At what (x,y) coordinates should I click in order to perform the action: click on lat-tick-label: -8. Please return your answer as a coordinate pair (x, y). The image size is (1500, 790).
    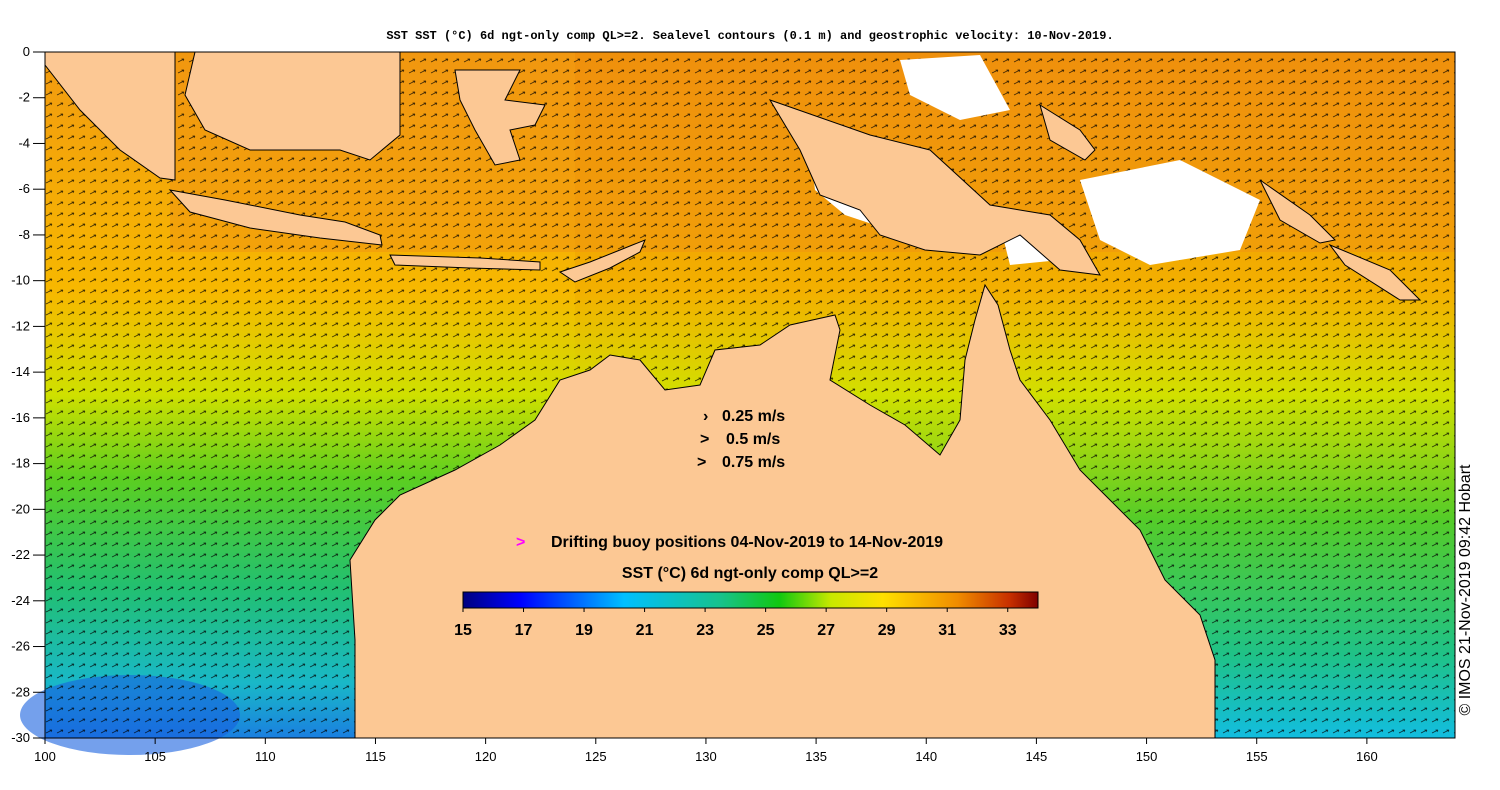
    Looking at the image, I should click on (24, 234).